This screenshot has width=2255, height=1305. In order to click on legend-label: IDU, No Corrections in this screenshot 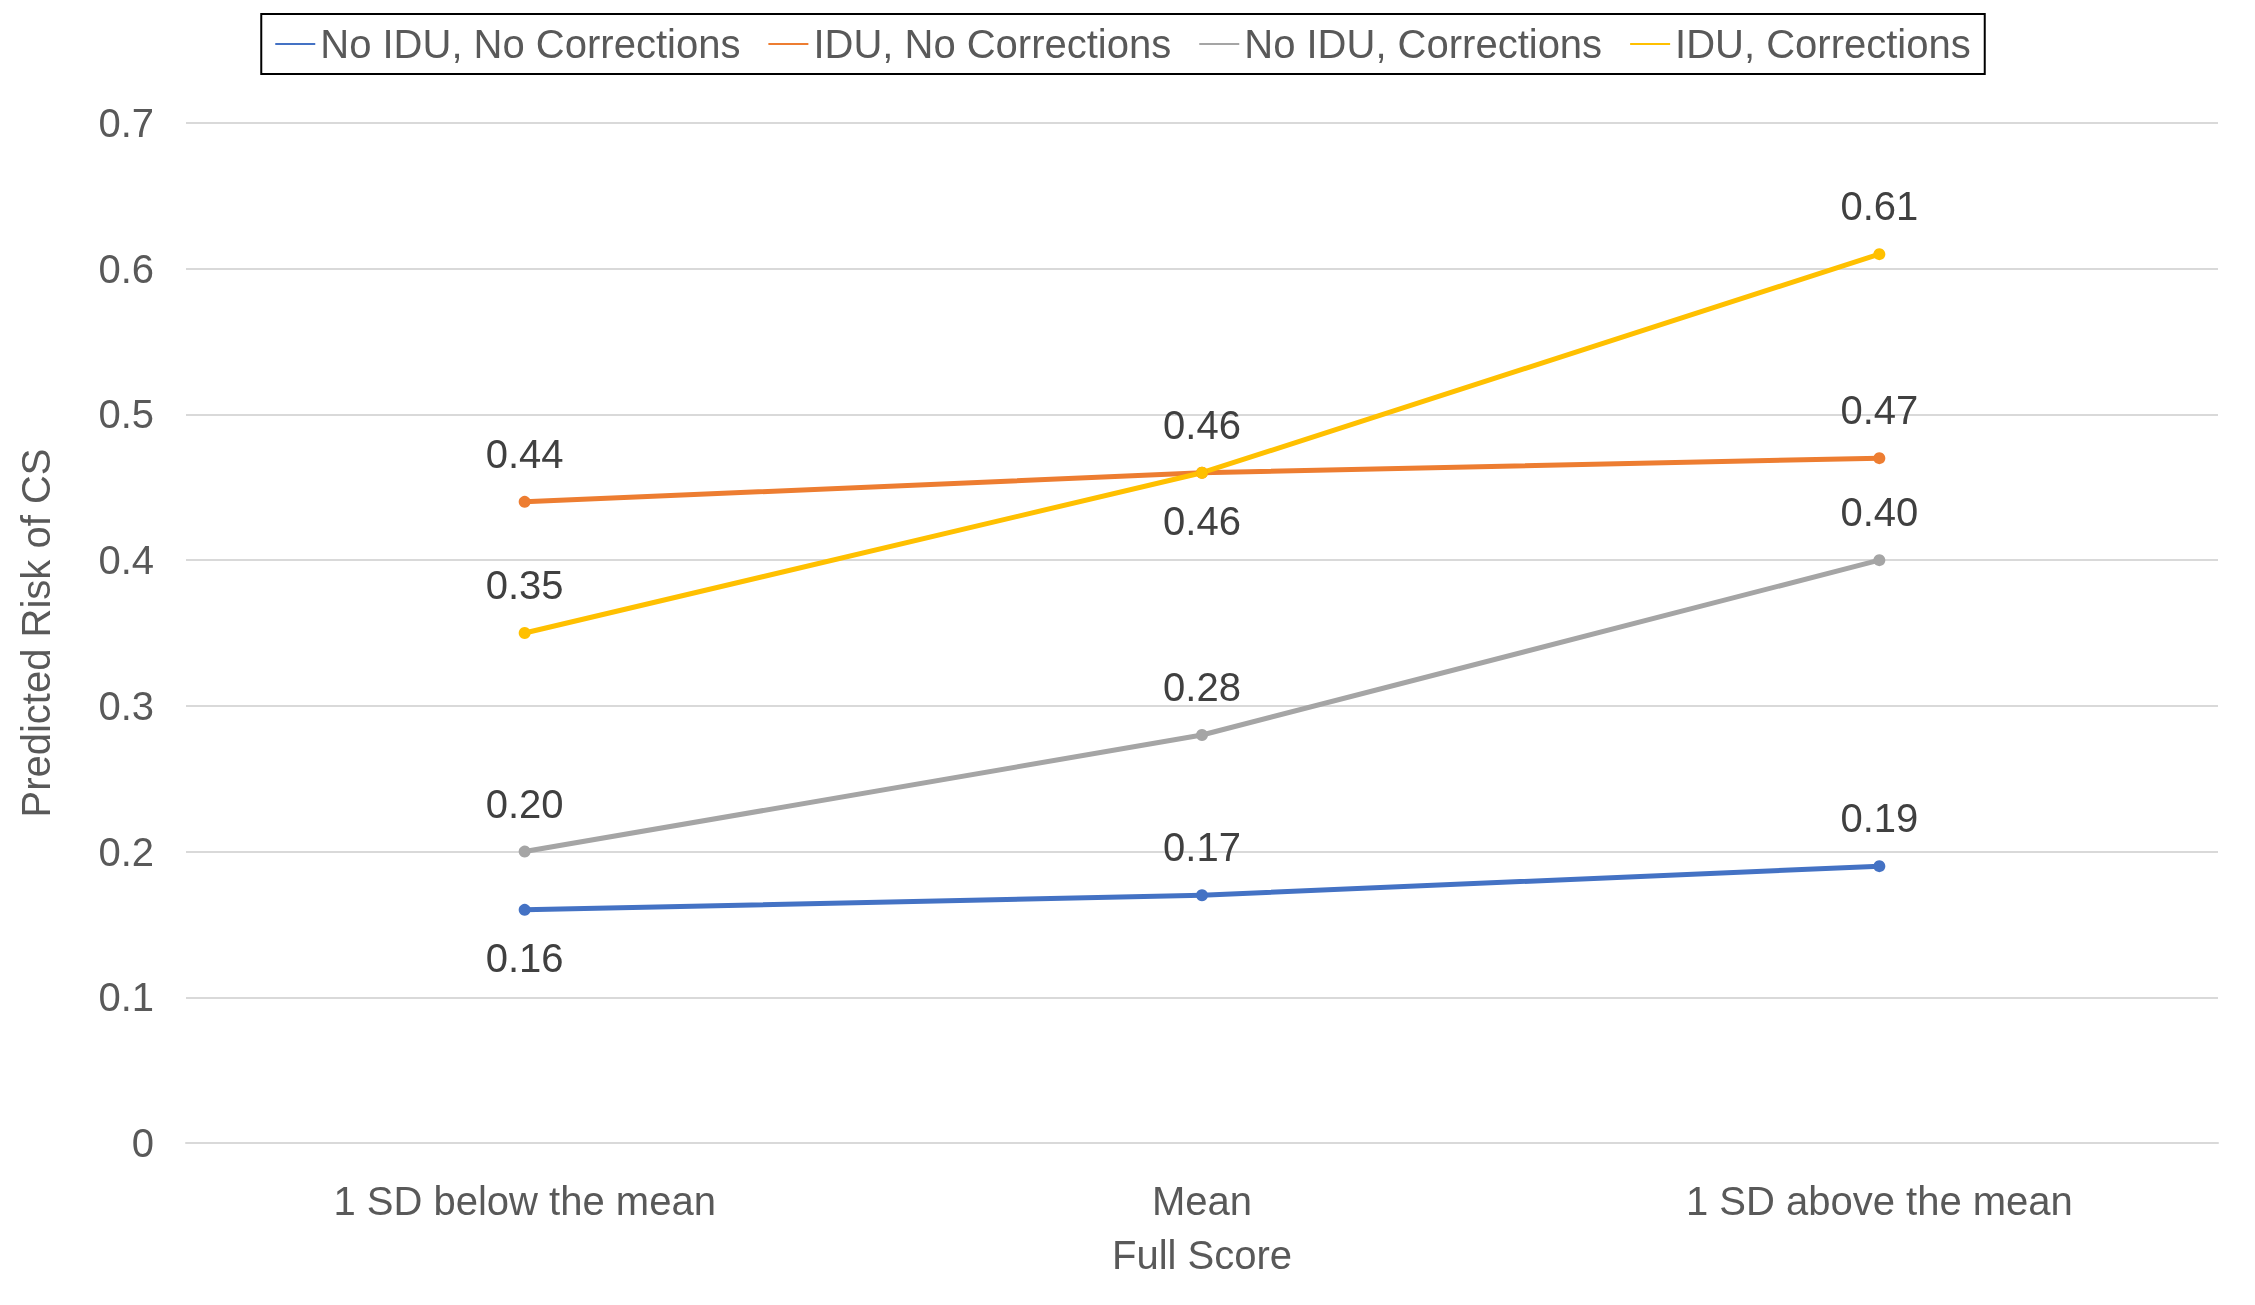, I will do `click(992, 44)`.